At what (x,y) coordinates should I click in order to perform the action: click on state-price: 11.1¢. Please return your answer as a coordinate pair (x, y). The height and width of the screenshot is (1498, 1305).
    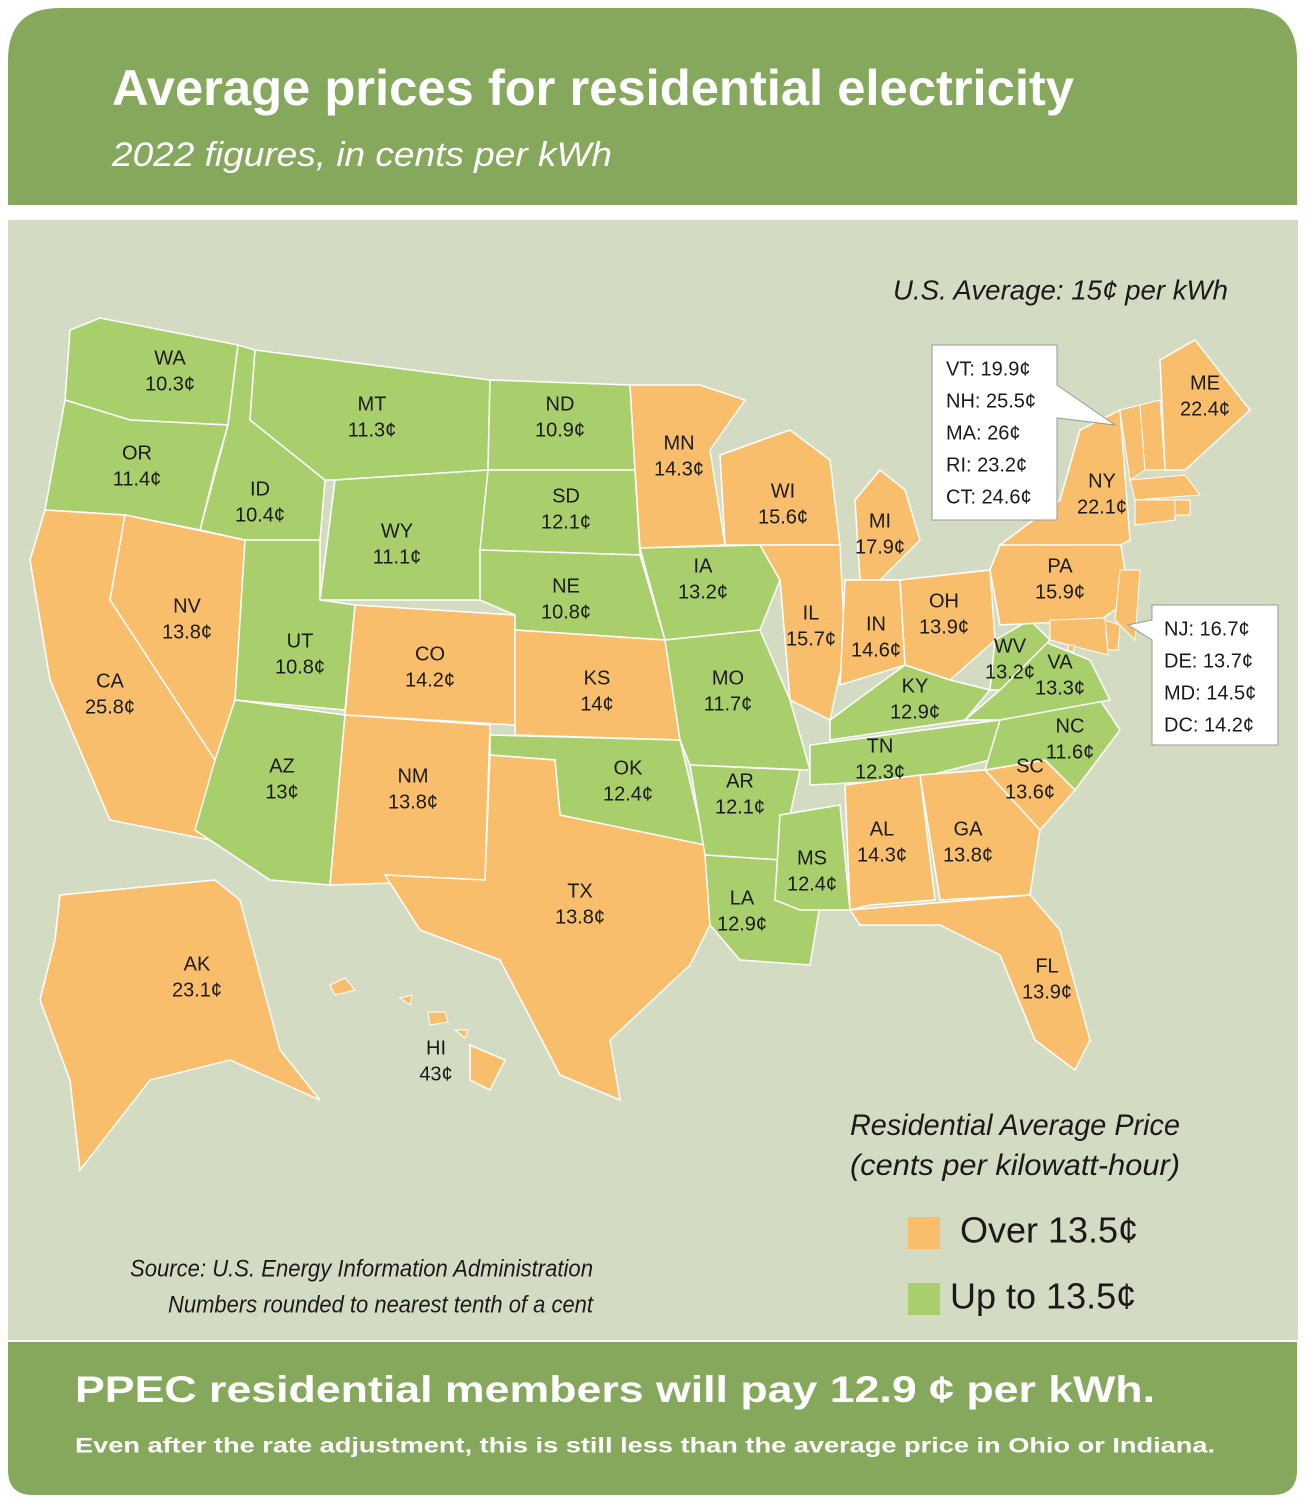
    Looking at the image, I should click on (397, 557).